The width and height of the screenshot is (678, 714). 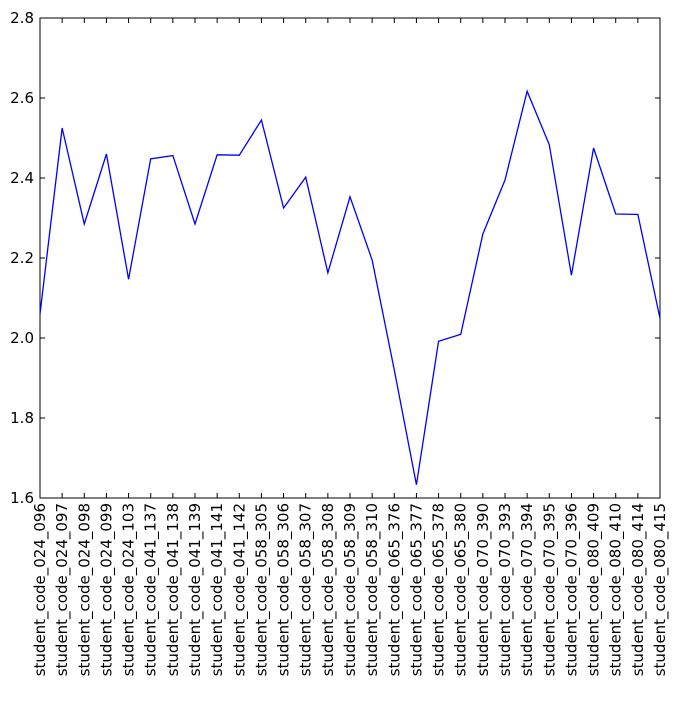 What do you see at coordinates (284, 589) in the screenshot?
I see `x-tick-label: student_code_058_306` at bounding box center [284, 589].